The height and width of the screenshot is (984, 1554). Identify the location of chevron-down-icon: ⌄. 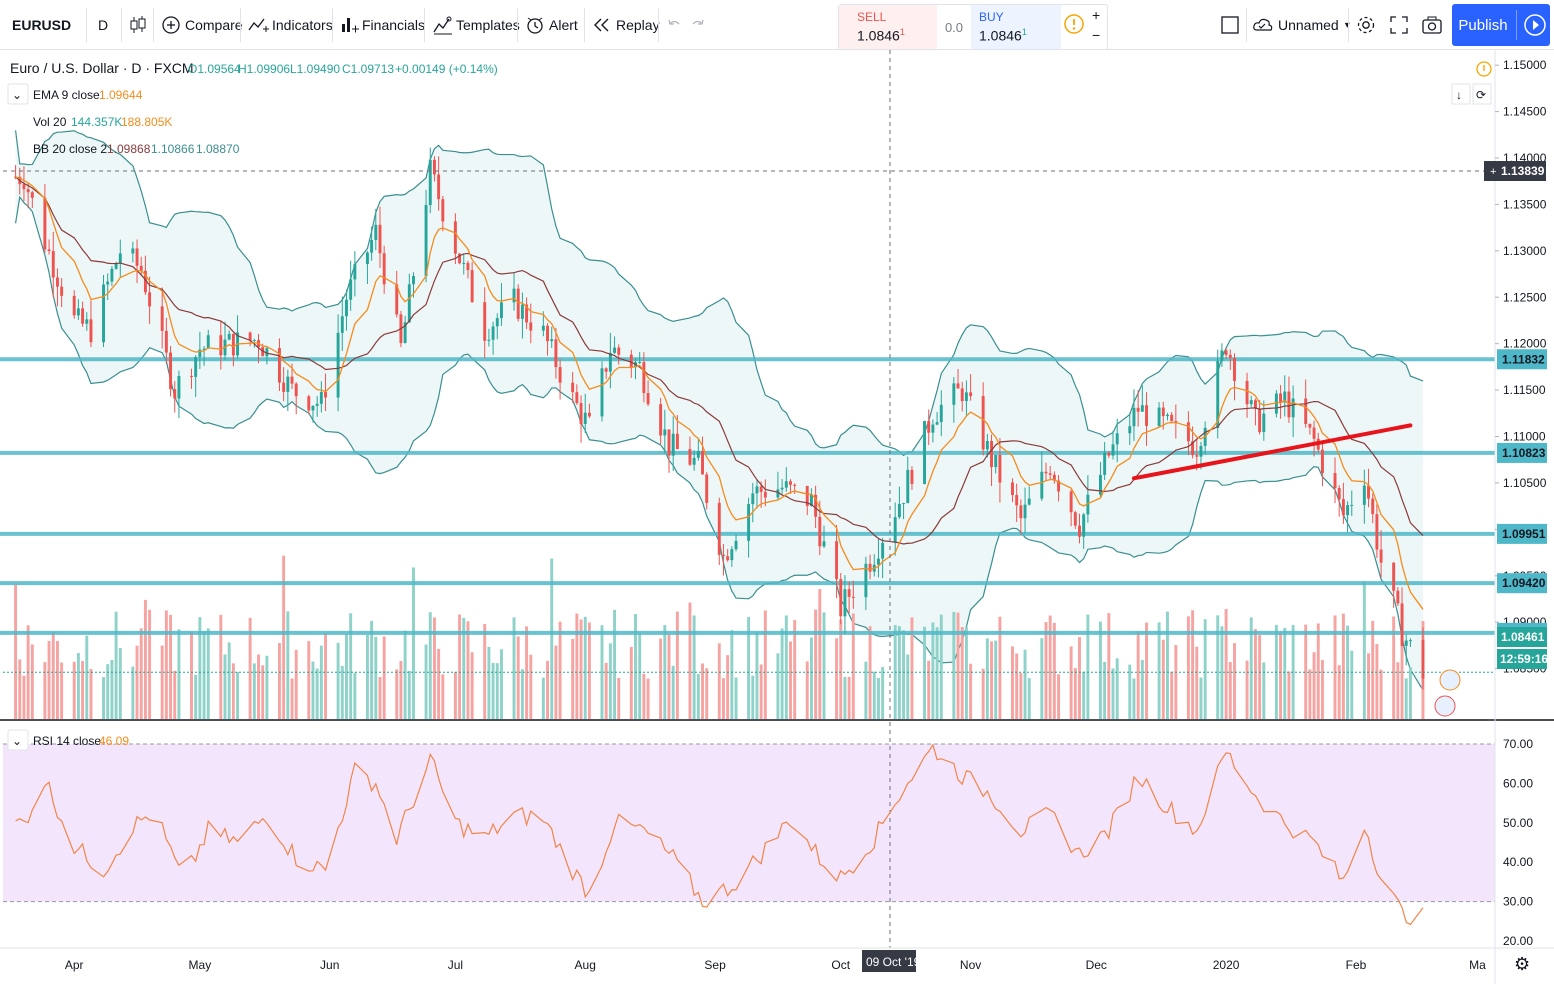
(17, 741).